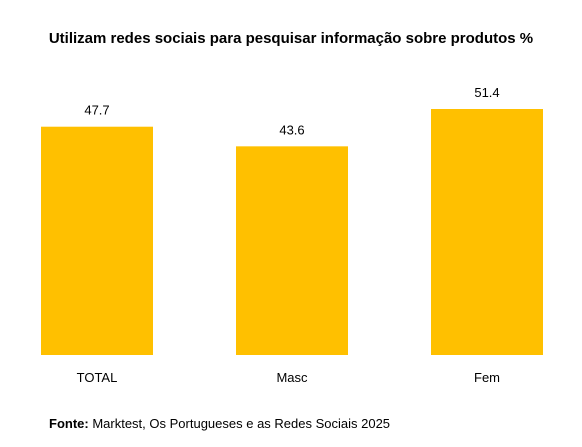 The width and height of the screenshot is (582, 447). What do you see at coordinates (291, 129) in the screenshot?
I see `data-label-masc: 43.6` at bounding box center [291, 129].